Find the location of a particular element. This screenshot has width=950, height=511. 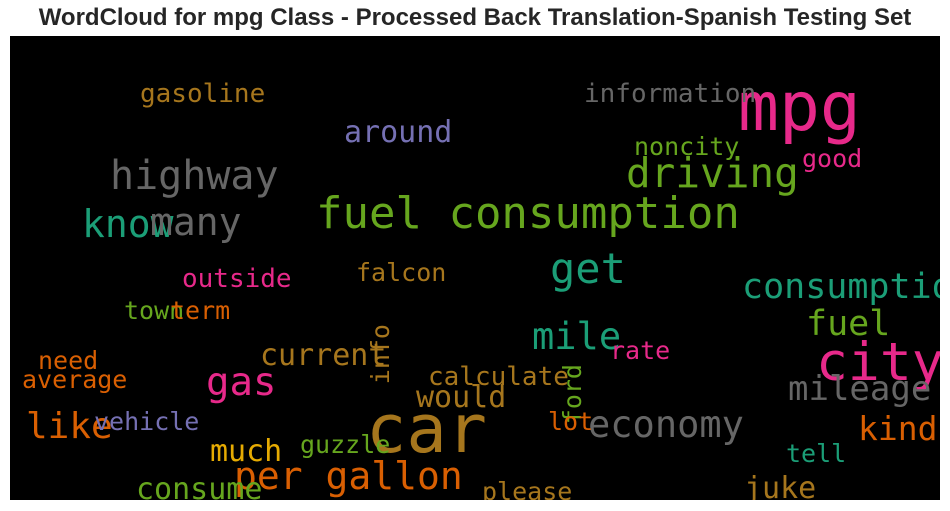

word-calculate: calculate is located at coordinates (498, 377).